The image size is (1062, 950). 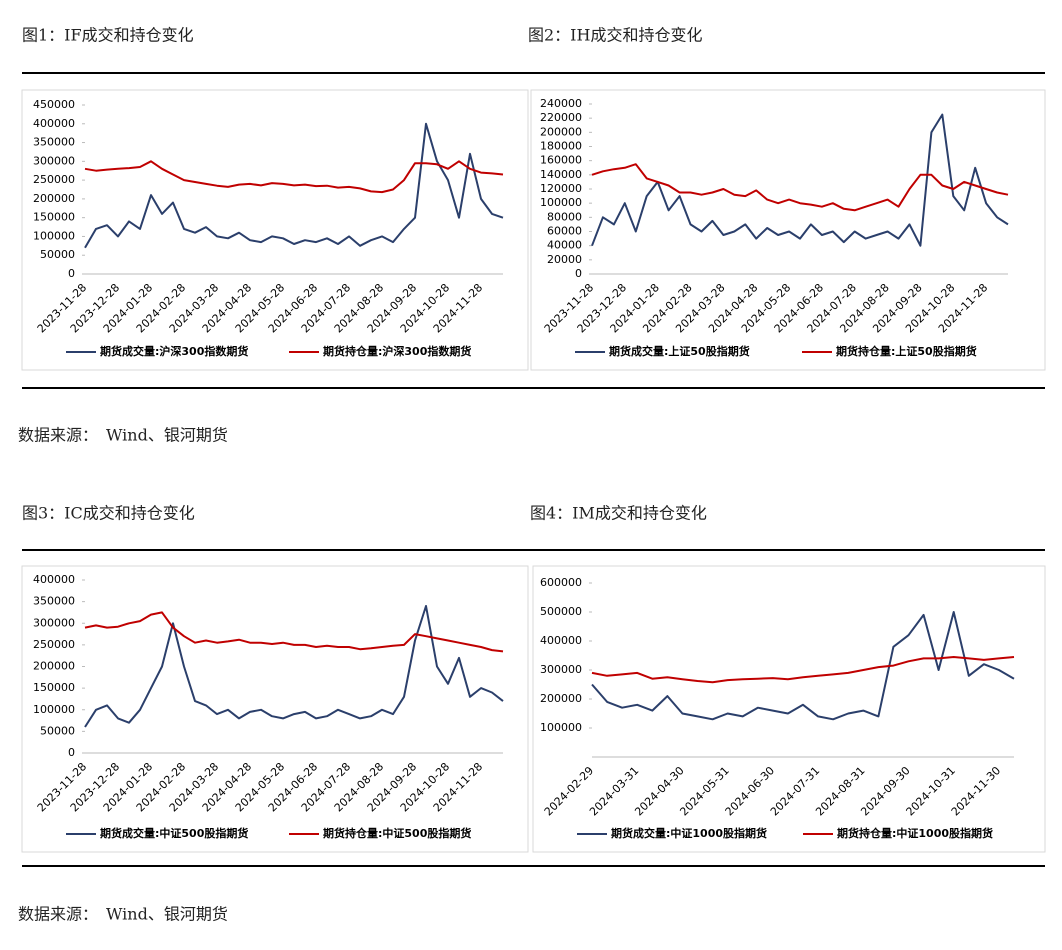 What do you see at coordinates (689, 833) in the screenshot?
I see `legend-label: 期货成交量:中证1000股指期货` at bounding box center [689, 833].